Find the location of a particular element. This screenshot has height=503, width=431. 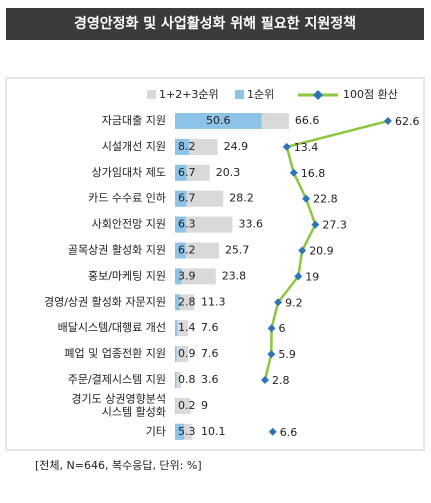

value-label: 28.2 is located at coordinates (241, 198).